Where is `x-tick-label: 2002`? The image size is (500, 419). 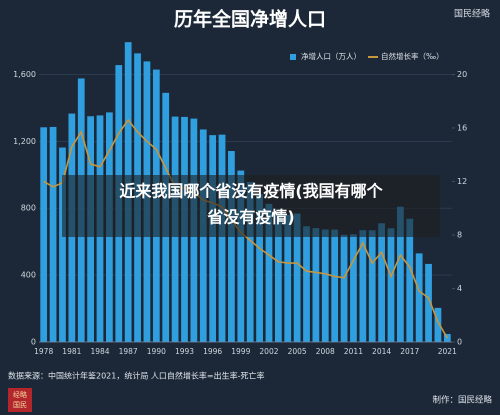
x-tick-label: 2002 is located at coordinates (268, 351).